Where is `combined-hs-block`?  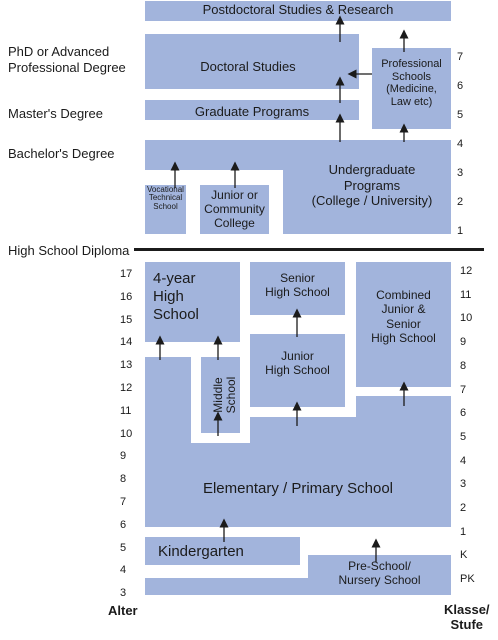 combined-hs-block is located at coordinates (403, 324).